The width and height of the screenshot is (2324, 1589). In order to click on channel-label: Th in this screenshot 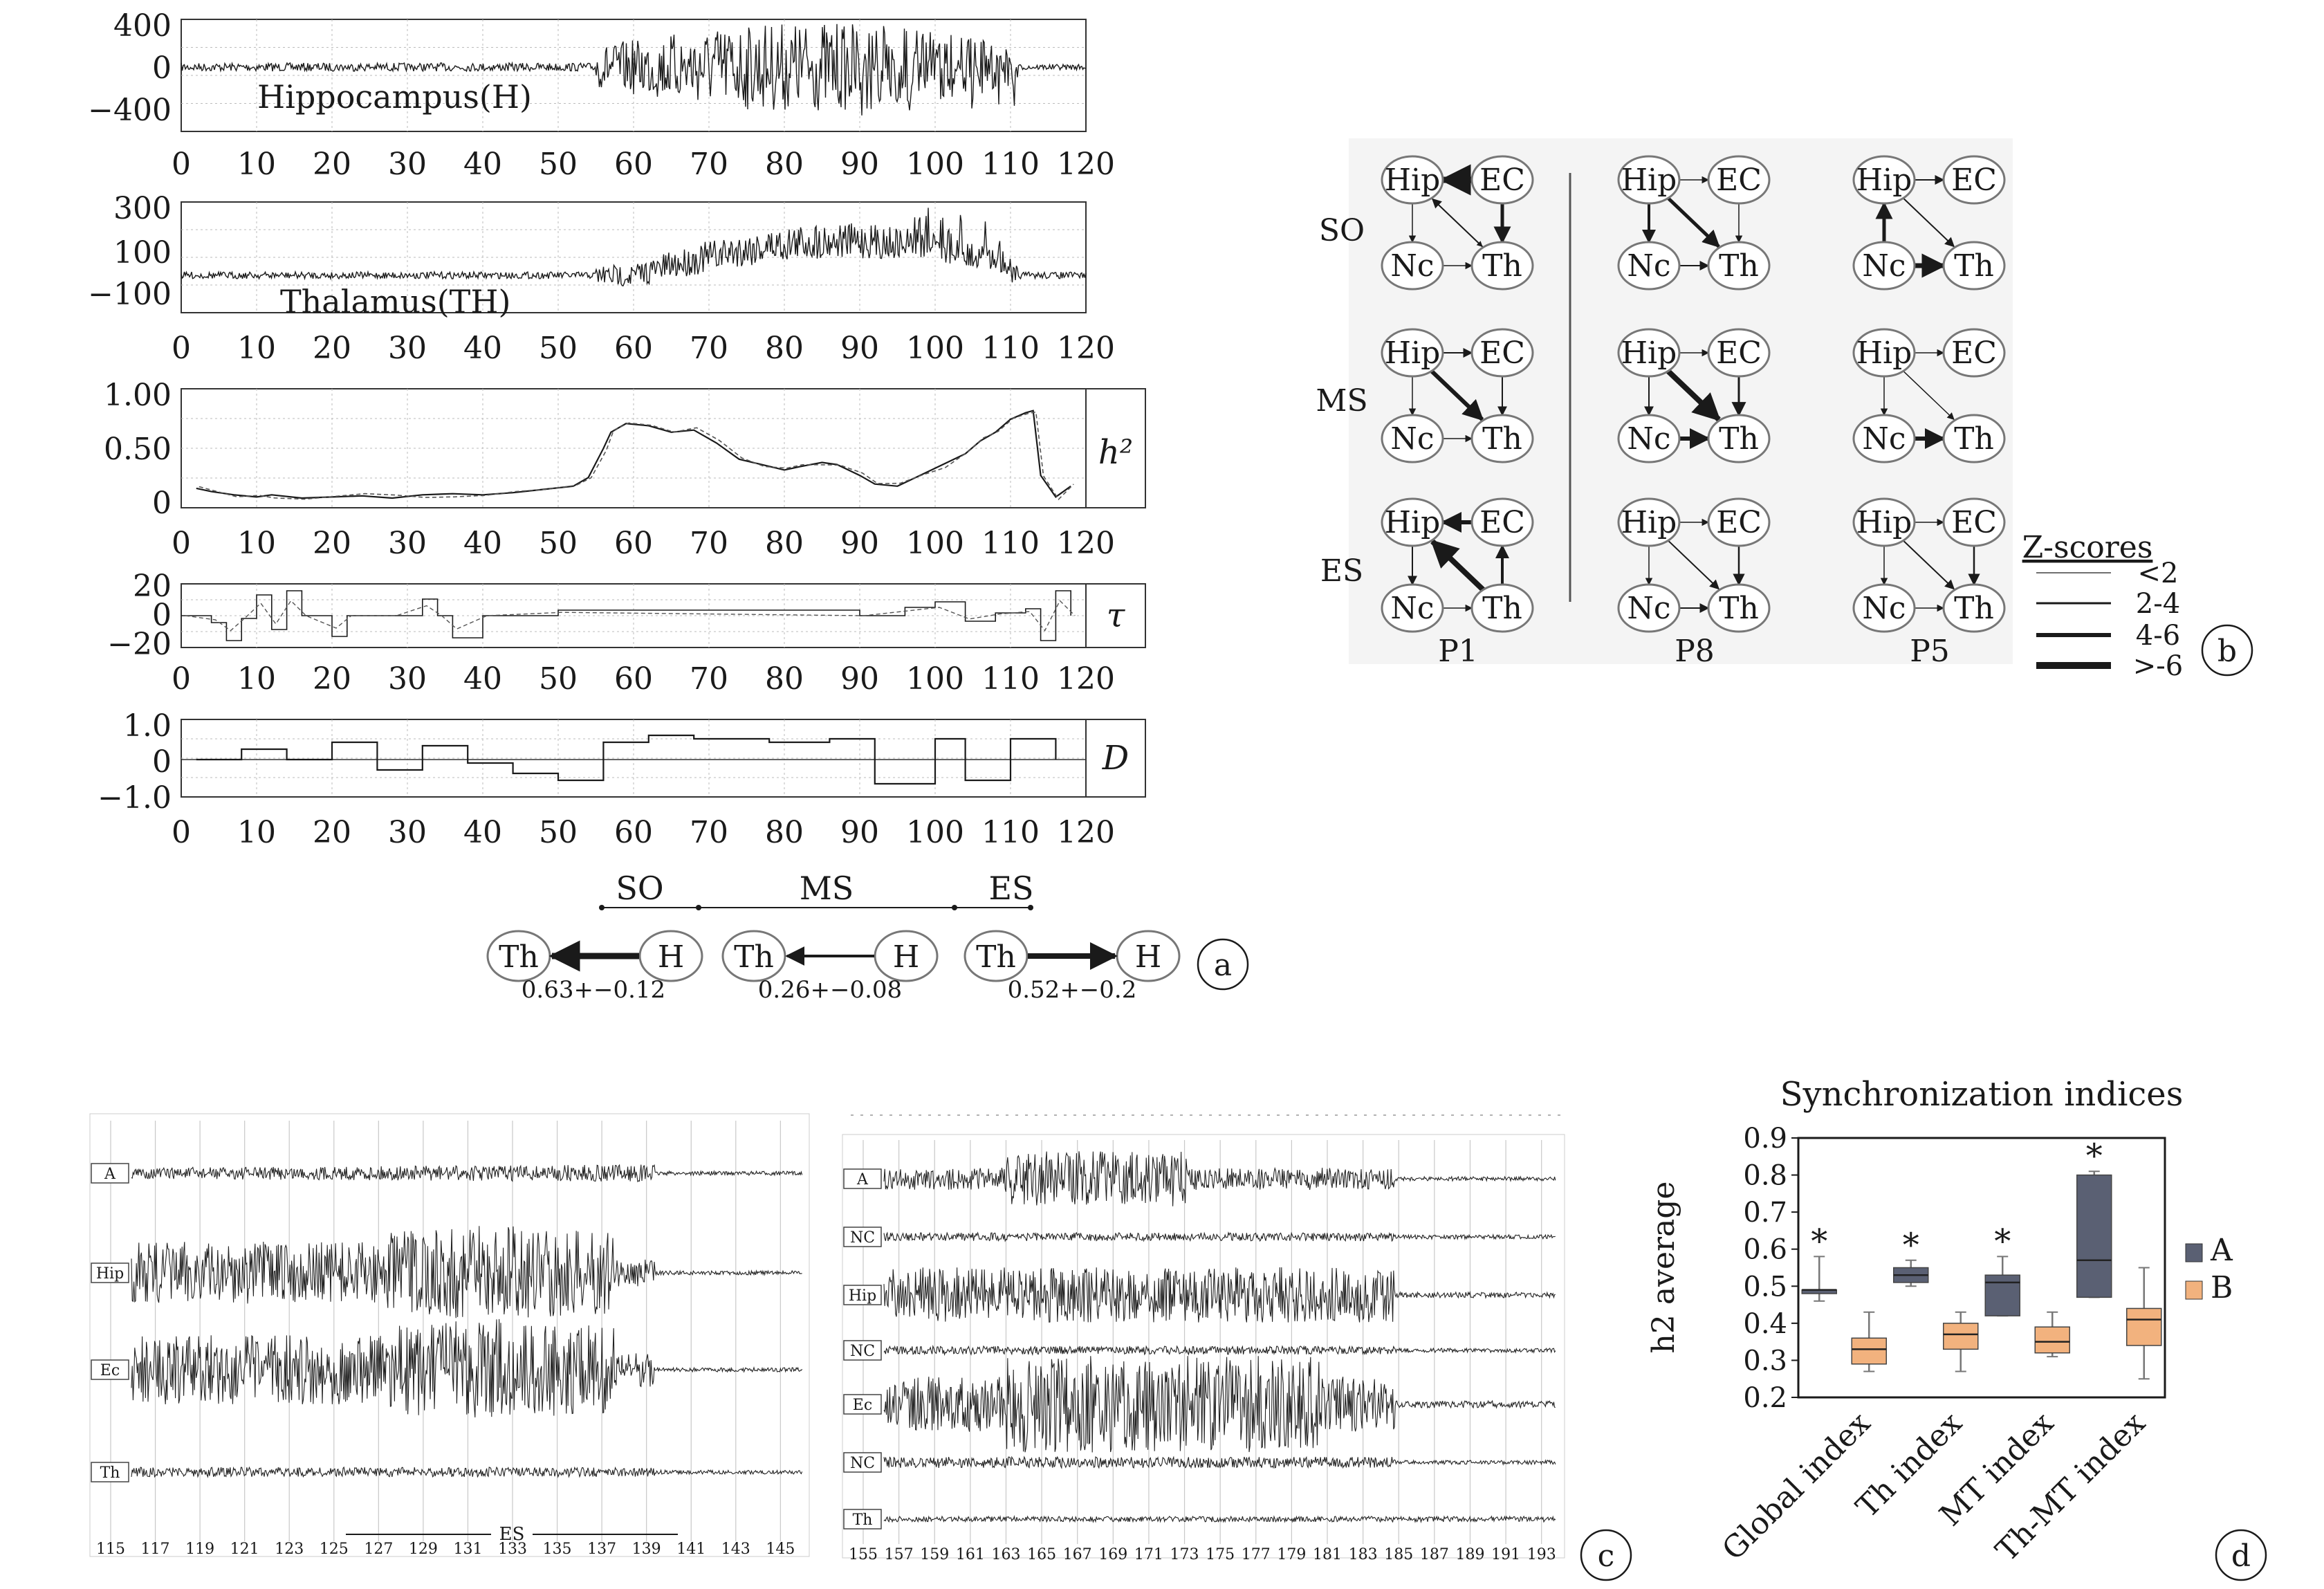, I will do `click(110, 1473)`.